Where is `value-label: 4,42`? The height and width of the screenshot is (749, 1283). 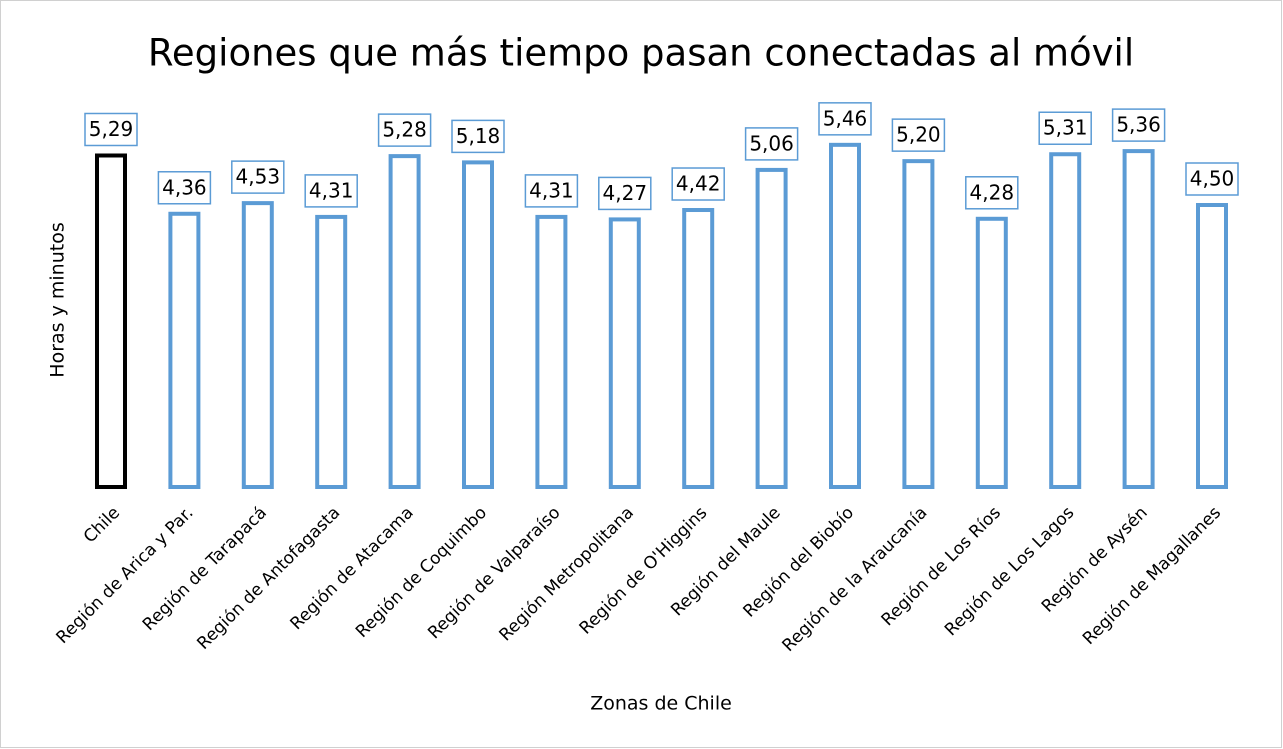
value-label: 4,42 is located at coordinates (698, 184).